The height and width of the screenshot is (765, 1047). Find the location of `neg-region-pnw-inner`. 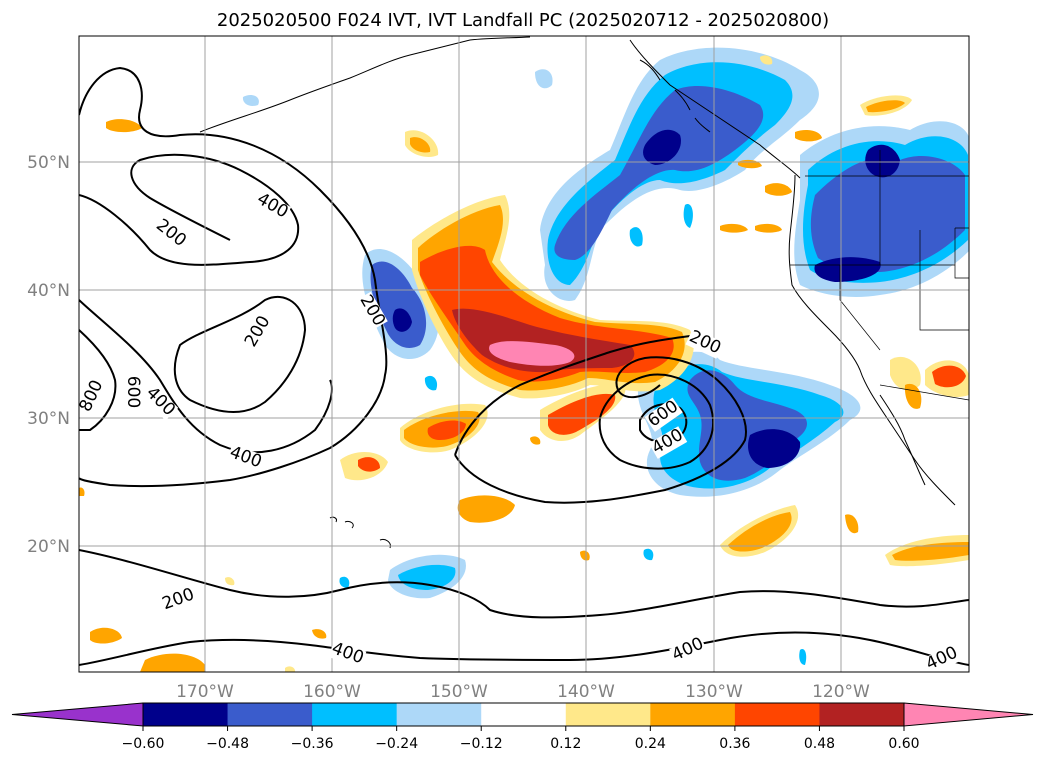

neg-region-pnw-inner is located at coordinates (659, 172).